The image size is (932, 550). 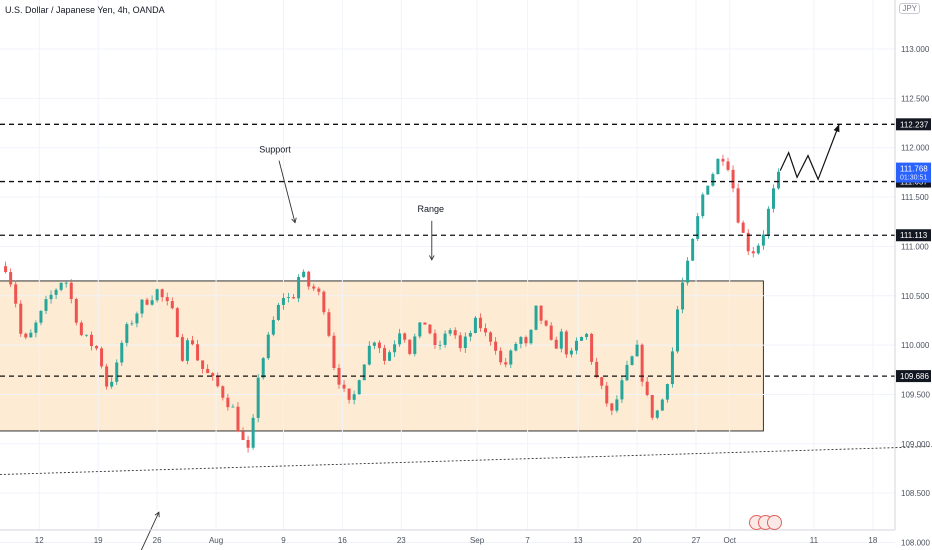 I want to click on y-tick-label: 108.000, so click(x=915, y=543).